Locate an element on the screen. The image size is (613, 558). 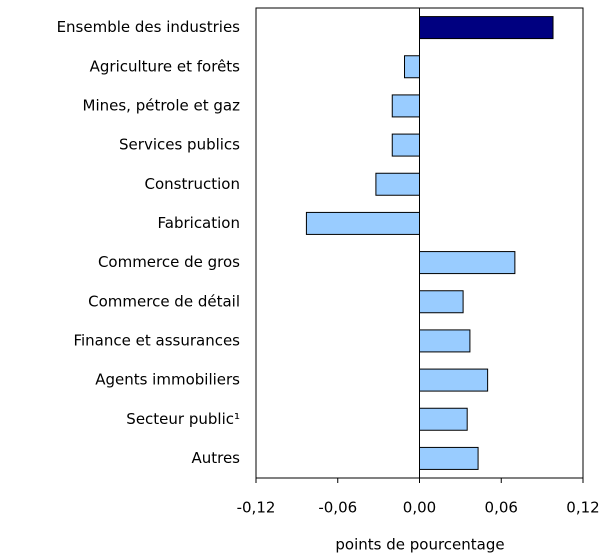
x-tick-label: 0,06 is located at coordinates (501, 508).